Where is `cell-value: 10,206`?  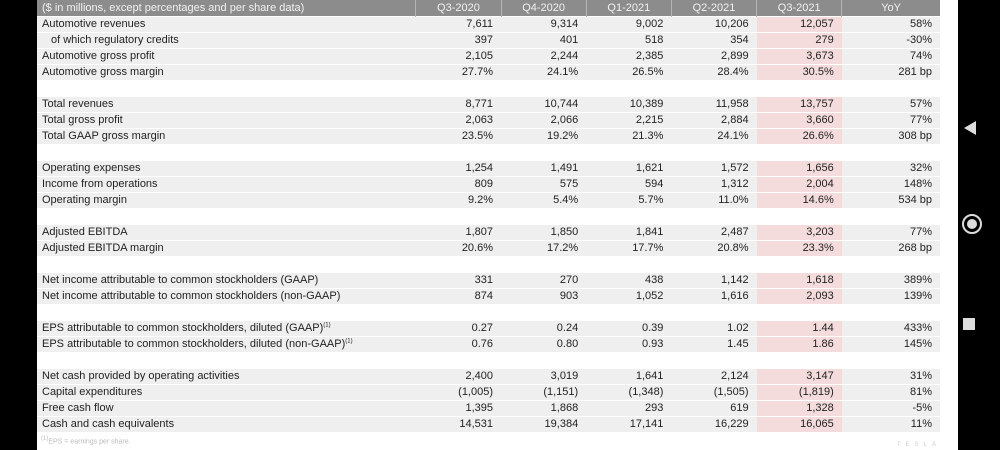
cell-value: 10,206 is located at coordinates (714, 23).